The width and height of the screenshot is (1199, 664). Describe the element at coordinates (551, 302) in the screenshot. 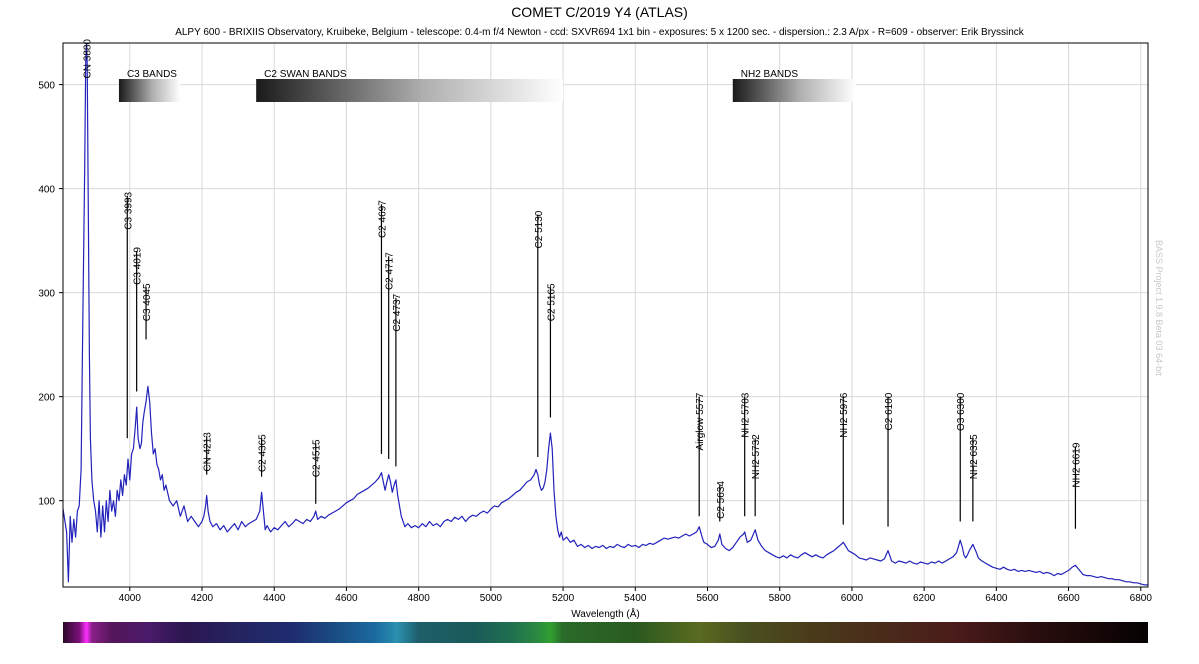

I see `line-id-label: C2 5165` at that location.